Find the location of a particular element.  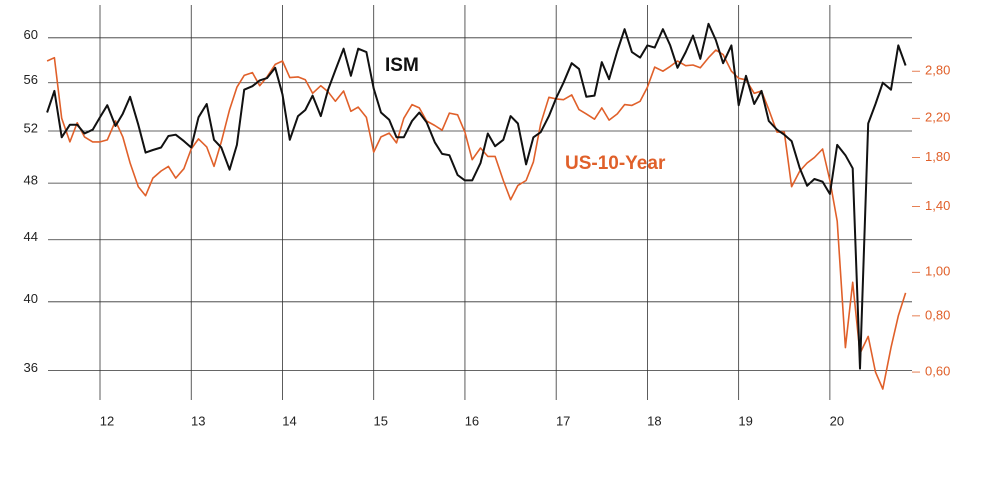

x-tick-label: 17 is located at coordinates (563, 420).